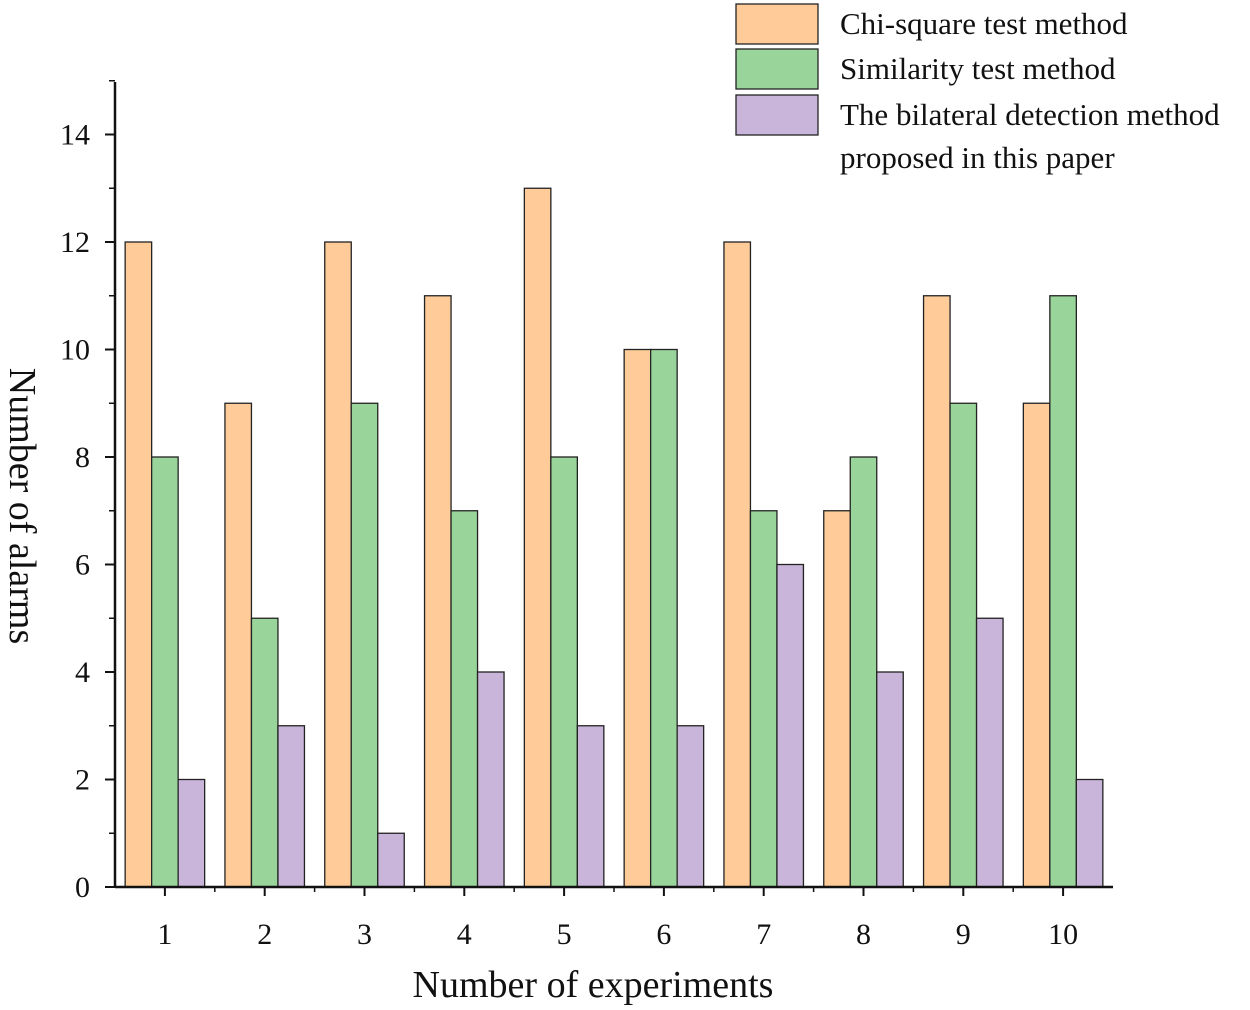  I want to click on y-tick-label: 2, so click(82, 780).